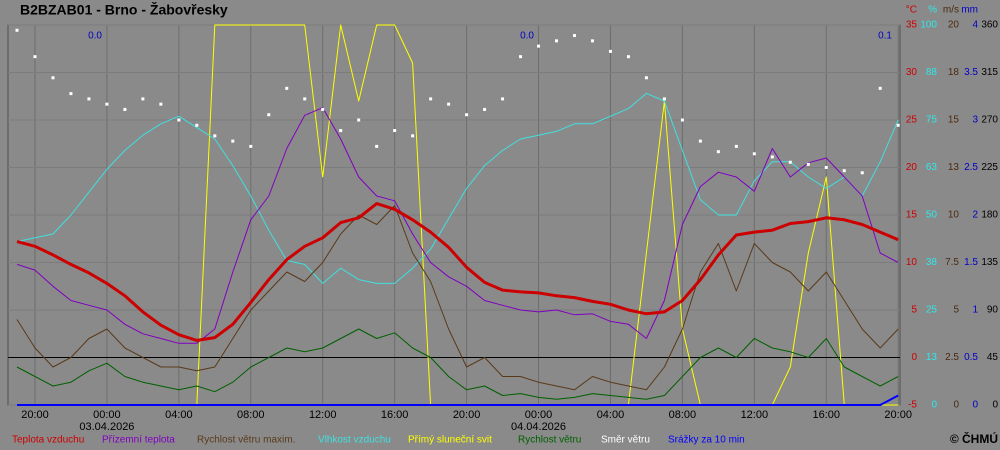 This screenshot has height=450, width=1000. What do you see at coordinates (827, 415) in the screenshot?
I see `x-tick-label: 16:00` at bounding box center [827, 415].